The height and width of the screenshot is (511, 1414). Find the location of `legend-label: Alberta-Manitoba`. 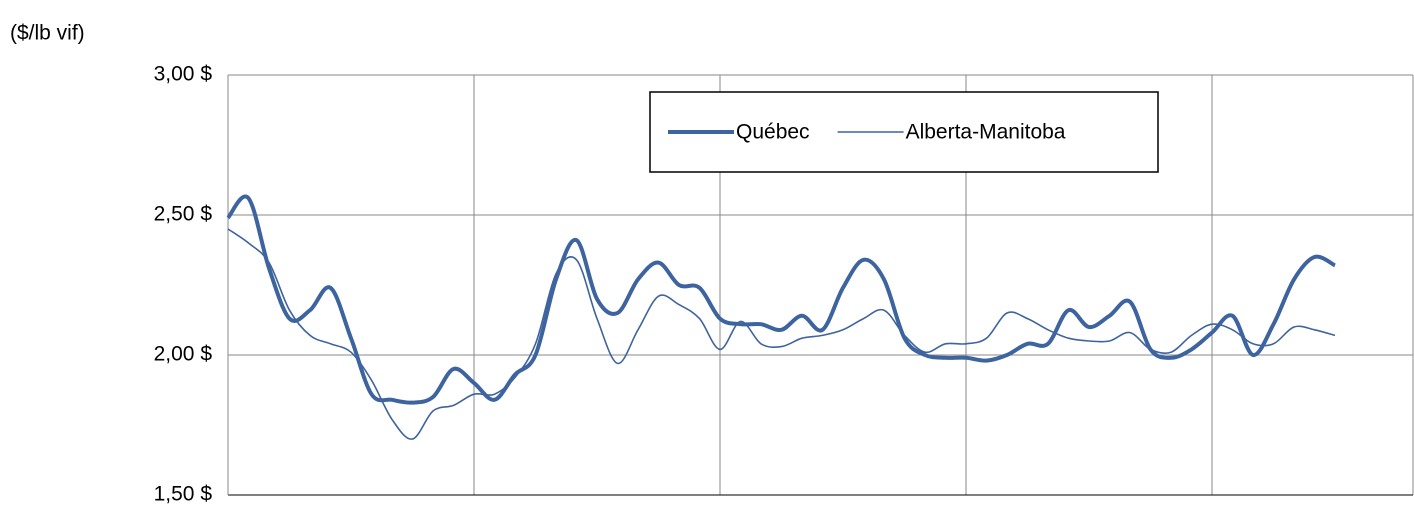

legend-label: Alberta-Manitoba is located at coordinates (986, 132).